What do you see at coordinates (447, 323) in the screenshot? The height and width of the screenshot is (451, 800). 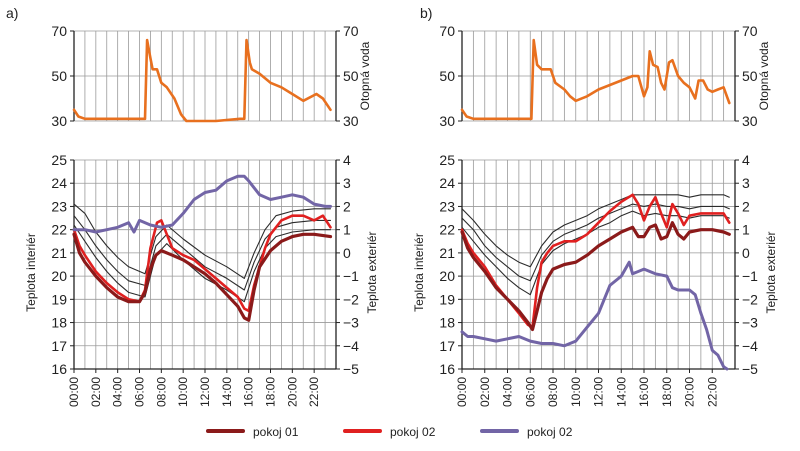 I see `bottom-tick-label-left: 18` at bounding box center [447, 323].